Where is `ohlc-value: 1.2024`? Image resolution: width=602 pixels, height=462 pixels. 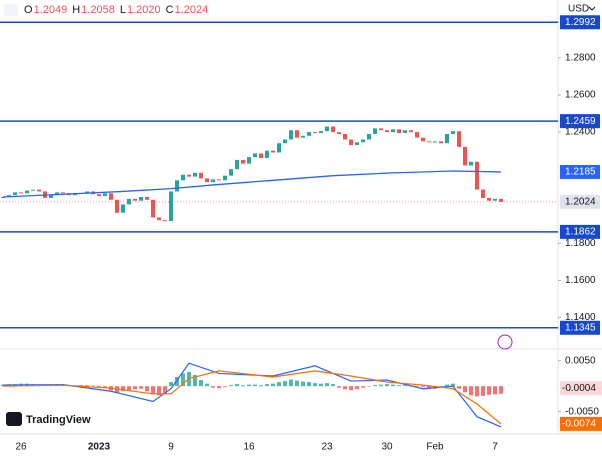
ohlc-value: 1.2024 is located at coordinates (192, 10).